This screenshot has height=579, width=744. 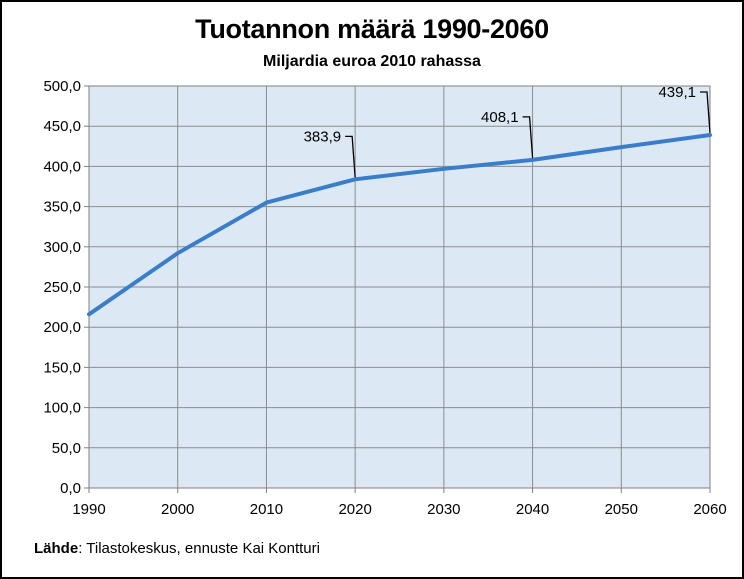 What do you see at coordinates (677, 92) in the screenshot?
I see `data-label: 439,1` at bounding box center [677, 92].